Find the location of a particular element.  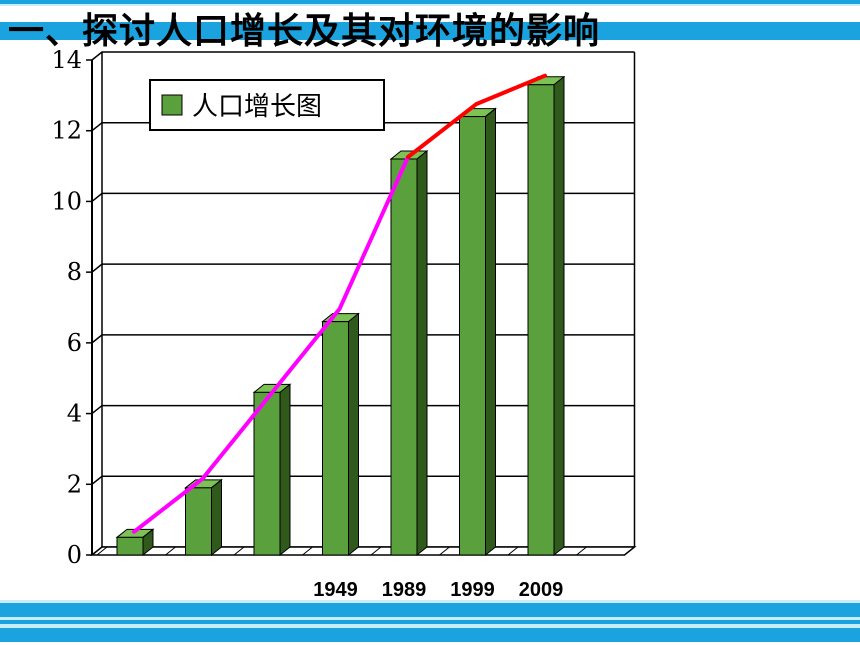

x-tick-label: 1989 is located at coordinates (404, 590).